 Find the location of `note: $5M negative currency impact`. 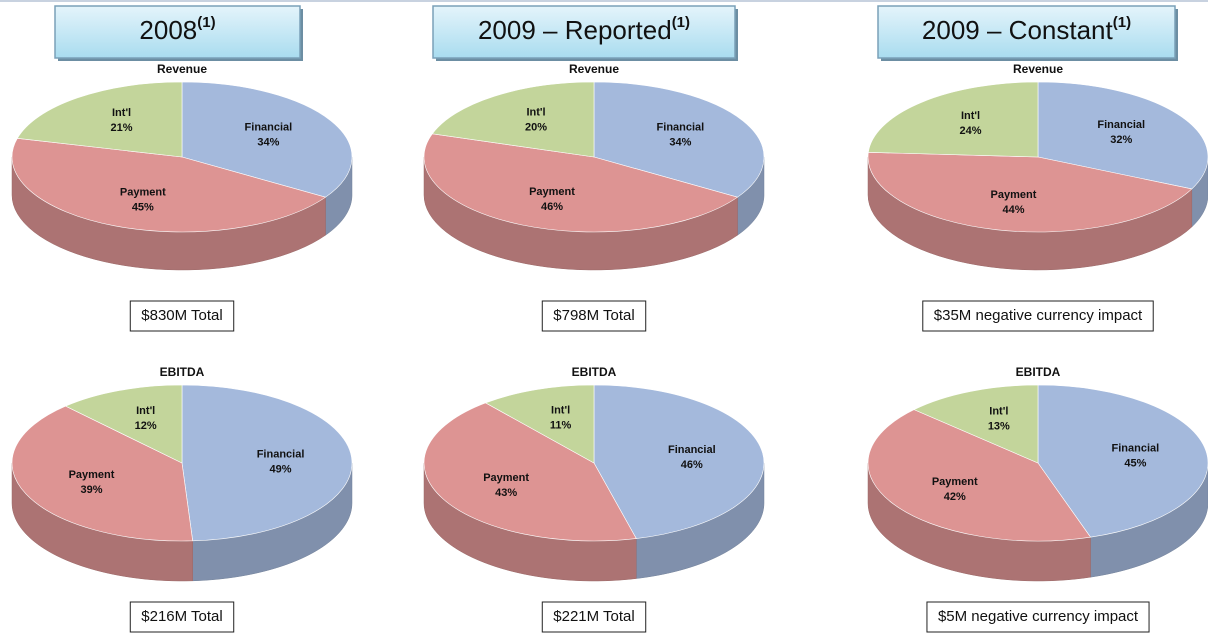

note: $5M negative currency impact is located at coordinates (1038, 616).